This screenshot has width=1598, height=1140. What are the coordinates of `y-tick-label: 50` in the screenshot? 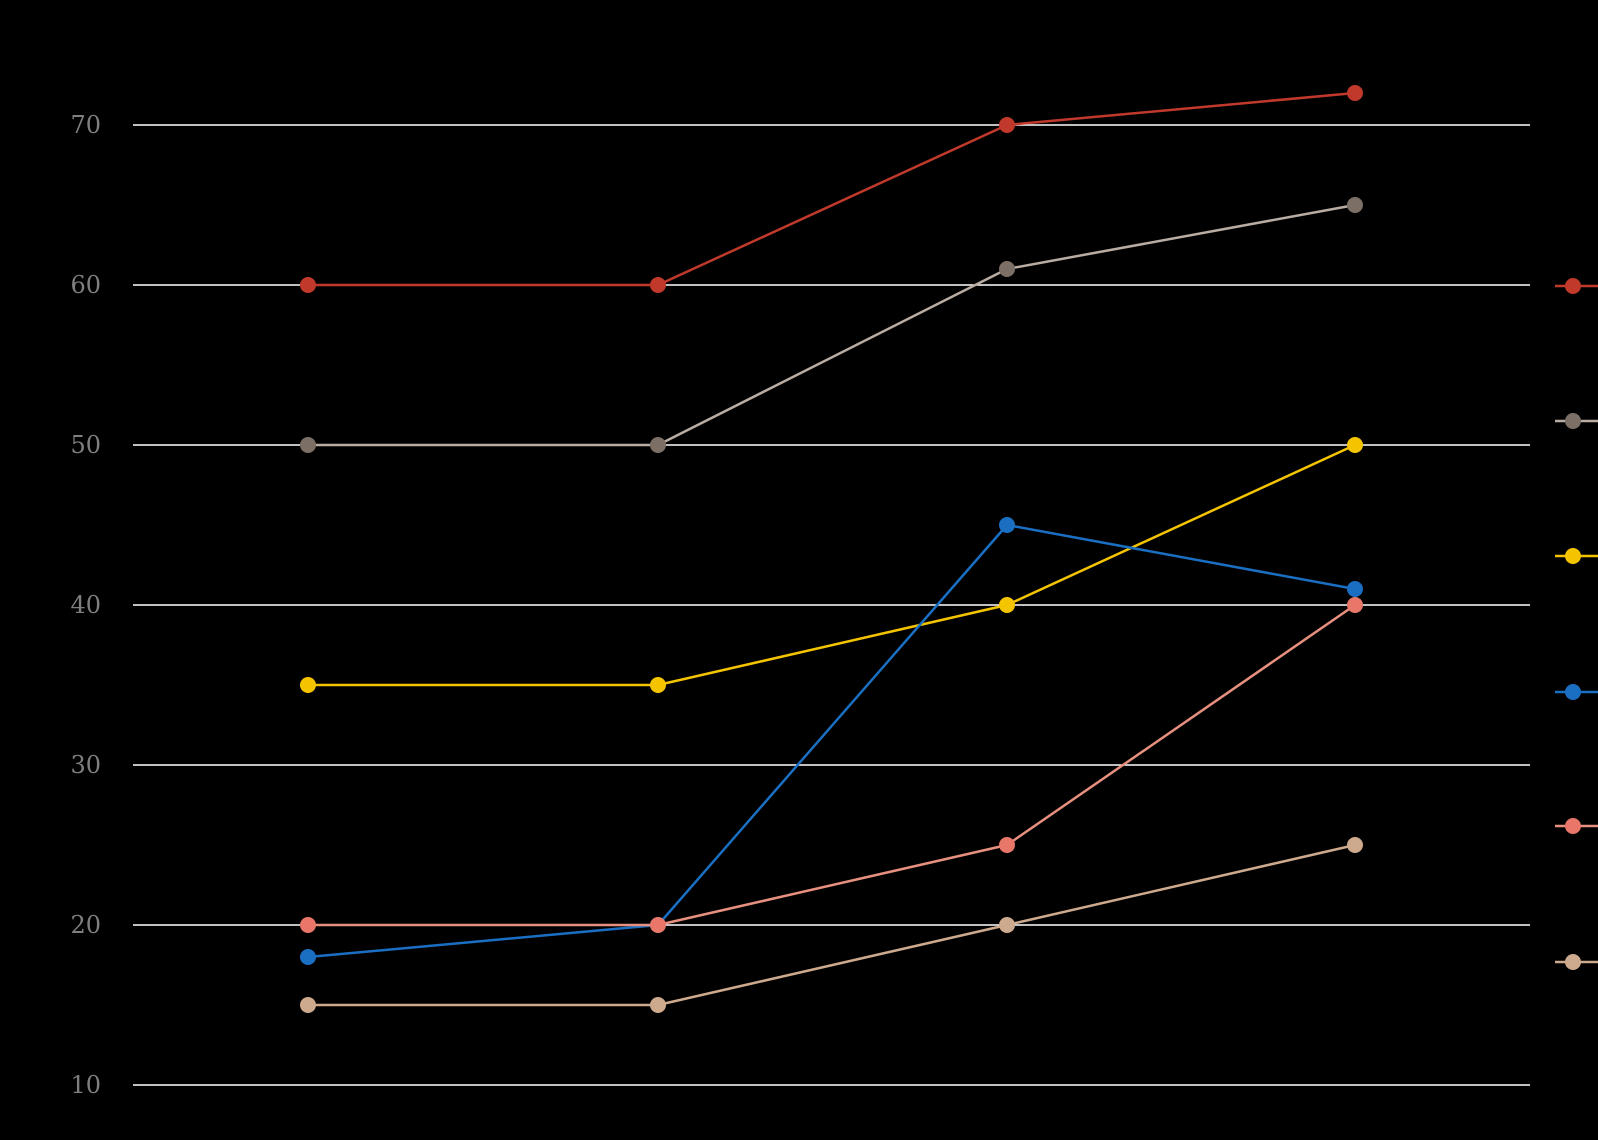 It's located at (85, 445).